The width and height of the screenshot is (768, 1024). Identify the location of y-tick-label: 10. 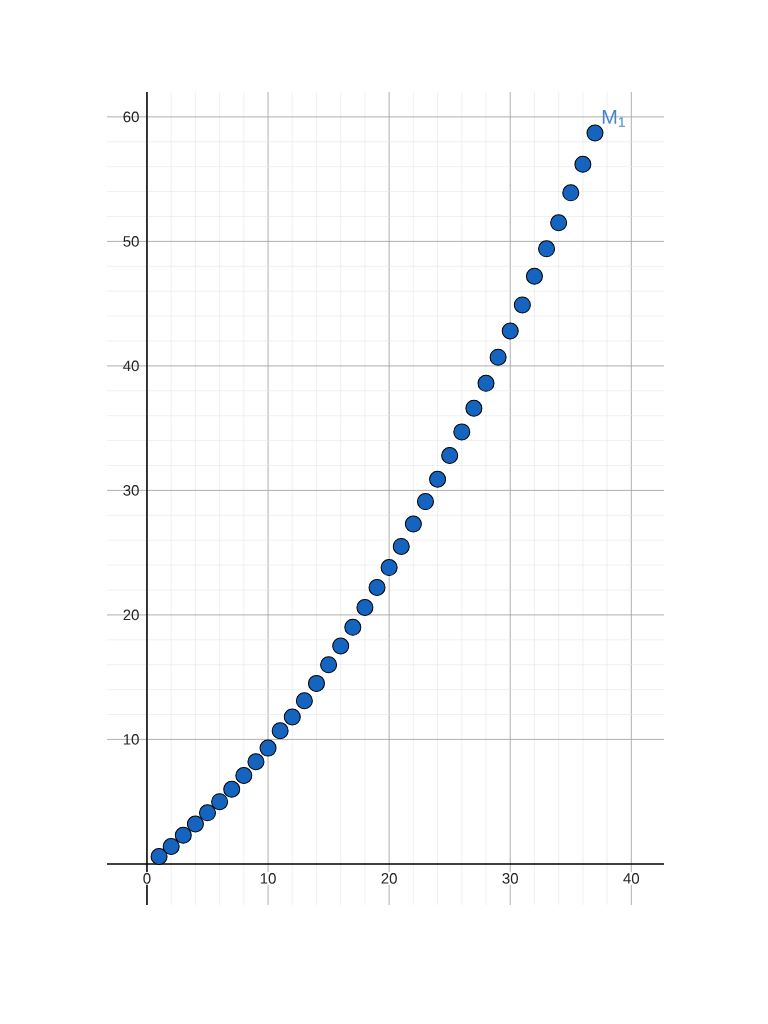
(131, 739).